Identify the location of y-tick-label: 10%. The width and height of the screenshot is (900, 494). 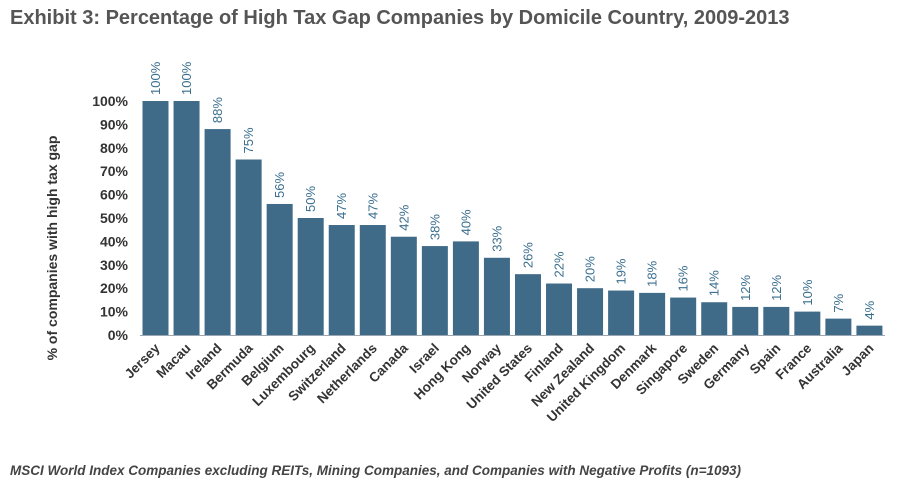
(114, 312).